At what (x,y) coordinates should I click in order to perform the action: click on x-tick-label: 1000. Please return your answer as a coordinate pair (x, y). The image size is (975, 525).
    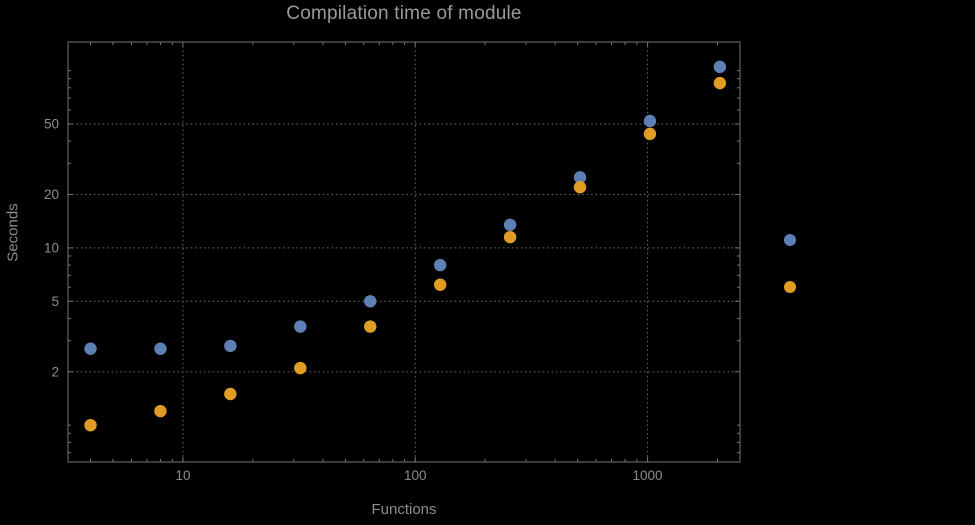
    Looking at the image, I should click on (648, 475).